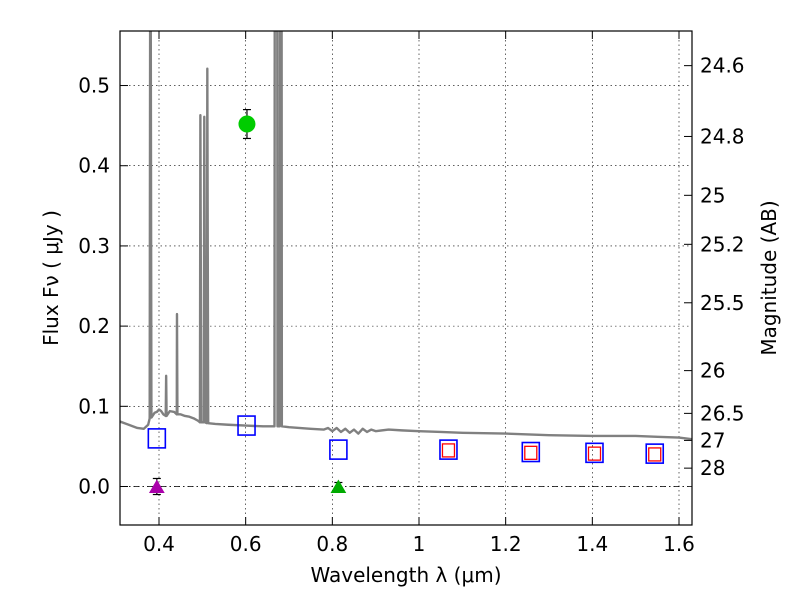 The image size is (800, 604). What do you see at coordinates (712, 468) in the screenshot?
I see `right-tick-label: 28` at bounding box center [712, 468].